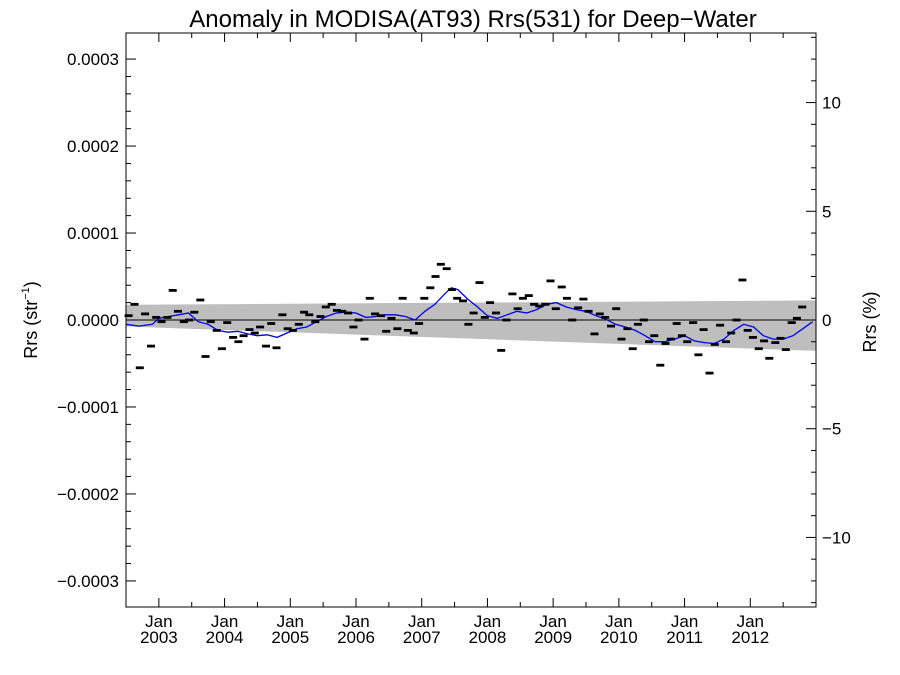 The image size is (900, 675). I want to click on y-tick-label-left: 0.0001, so click(93, 233).